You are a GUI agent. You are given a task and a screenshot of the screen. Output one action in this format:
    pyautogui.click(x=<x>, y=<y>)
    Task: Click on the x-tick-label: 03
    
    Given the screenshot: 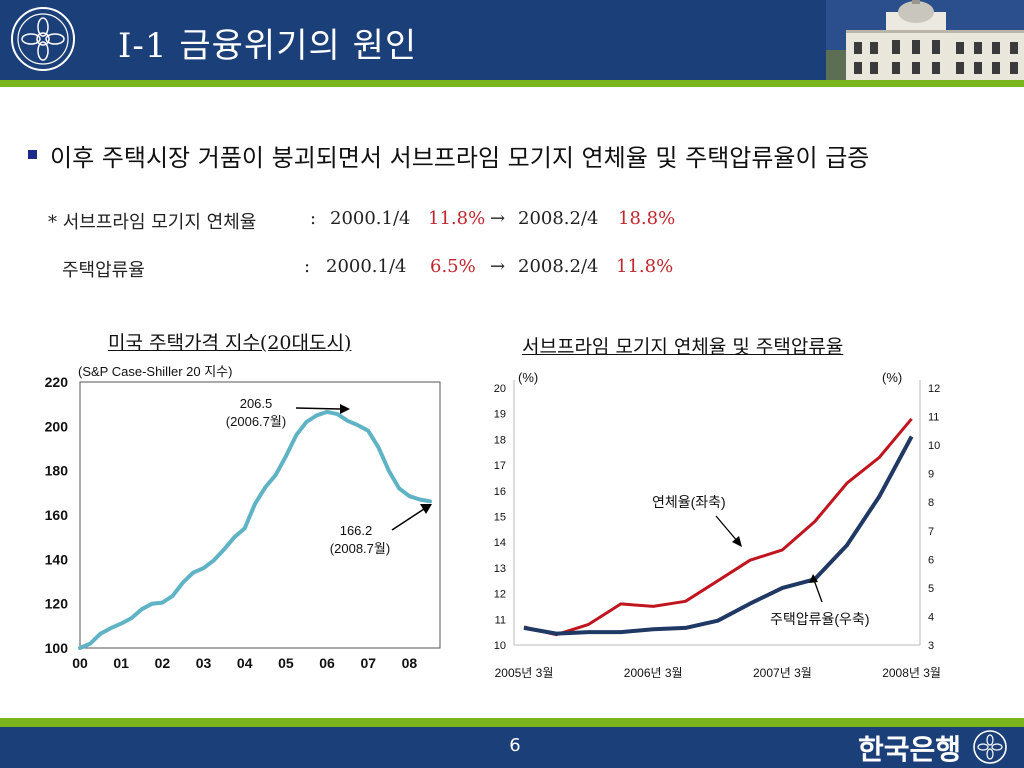 What is the action you would take?
    pyautogui.click(x=204, y=663)
    